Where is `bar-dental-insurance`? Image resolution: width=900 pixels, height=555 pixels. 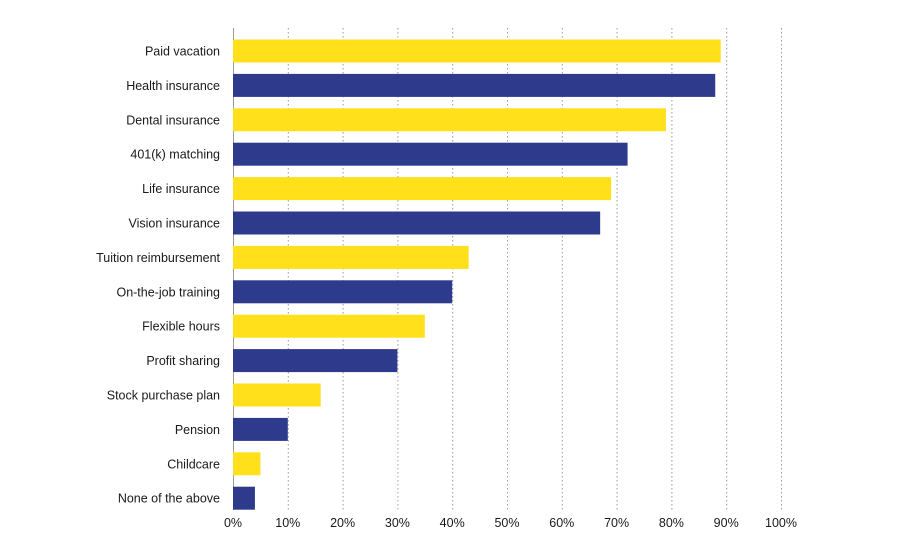
bar-dental-insurance is located at coordinates (449, 120).